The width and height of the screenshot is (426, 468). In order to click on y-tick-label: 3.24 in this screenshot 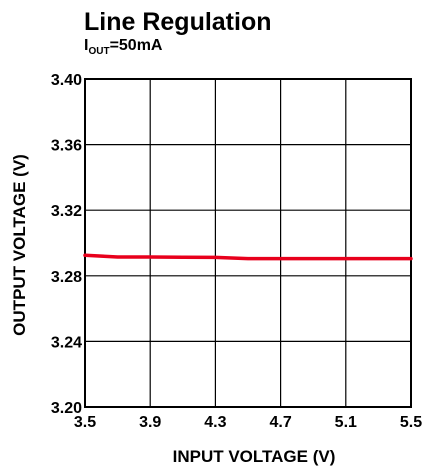, I will do `click(66, 342)`.